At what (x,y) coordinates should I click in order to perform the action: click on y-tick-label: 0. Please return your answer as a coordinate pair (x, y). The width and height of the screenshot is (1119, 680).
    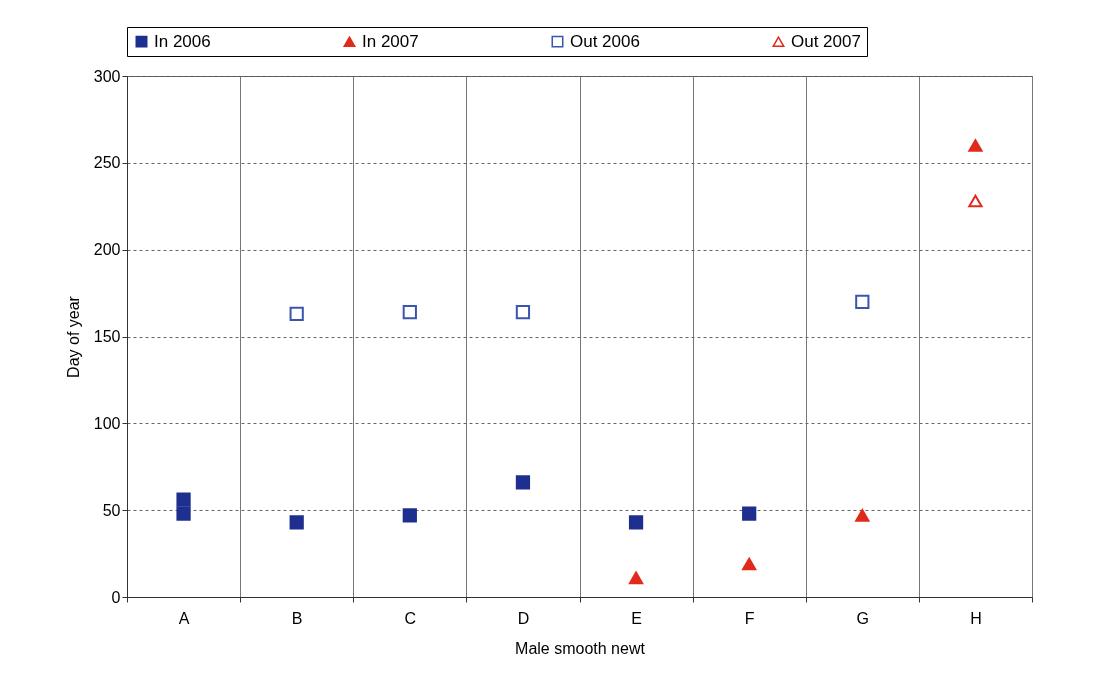
    Looking at the image, I should click on (116, 597).